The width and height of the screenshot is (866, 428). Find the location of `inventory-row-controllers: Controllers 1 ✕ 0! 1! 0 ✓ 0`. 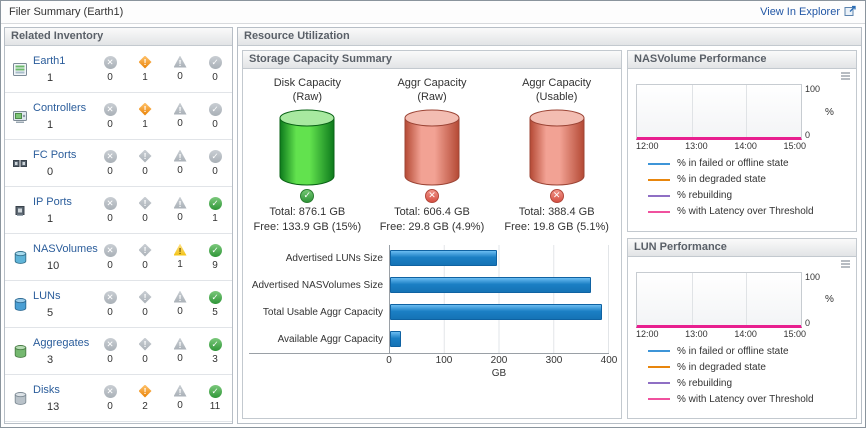

inventory-row-controllers: Controllers 1 ✕ 0! 1! 0 ✓ 0 is located at coordinates (118, 116).